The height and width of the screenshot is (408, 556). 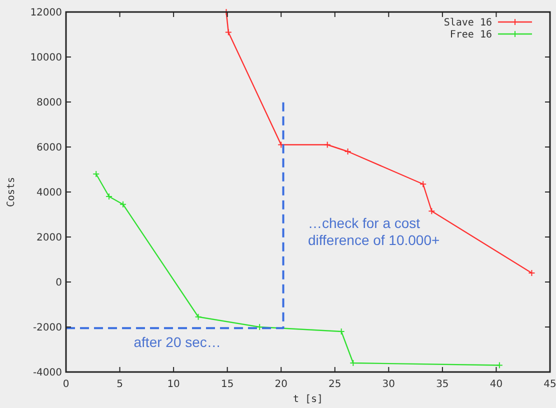 I want to click on y-tick-label: -4000, so click(x=47, y=373).